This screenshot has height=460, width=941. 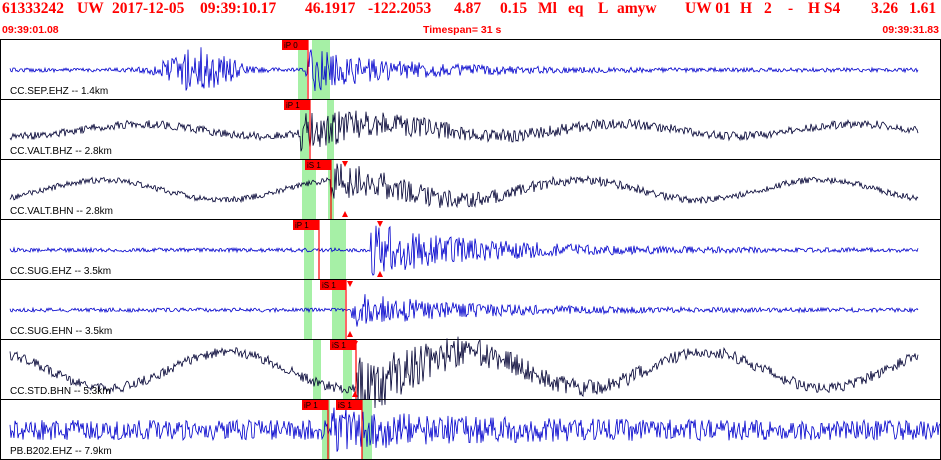 I want to click on pick-label: iP 0, so click(x=291, y=45).